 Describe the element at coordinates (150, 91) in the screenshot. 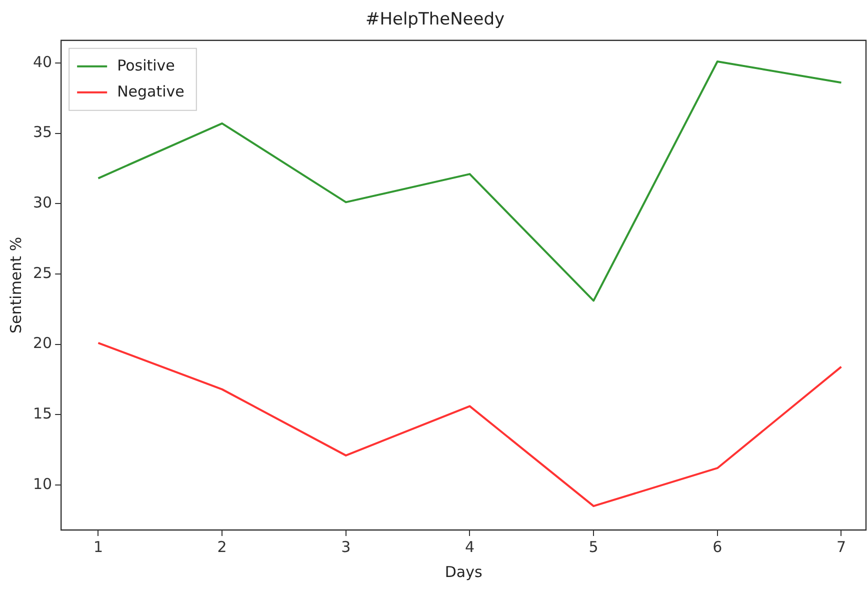

I see `legend-label: Negative` at that location.